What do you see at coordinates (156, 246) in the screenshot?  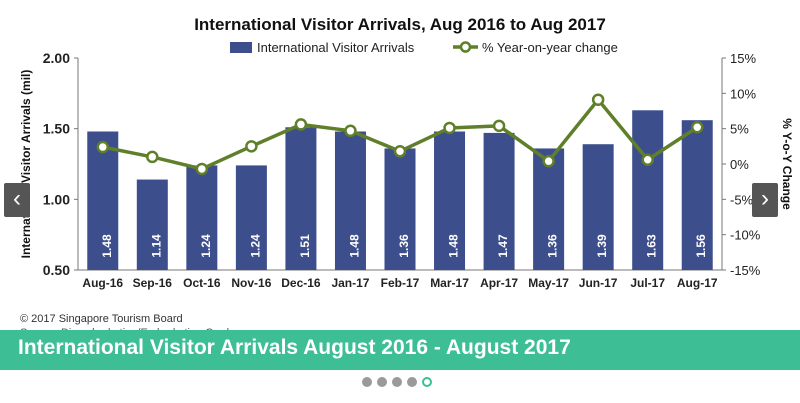 I see `bar-data-label: 1.14` at bounding box center [156, 246].